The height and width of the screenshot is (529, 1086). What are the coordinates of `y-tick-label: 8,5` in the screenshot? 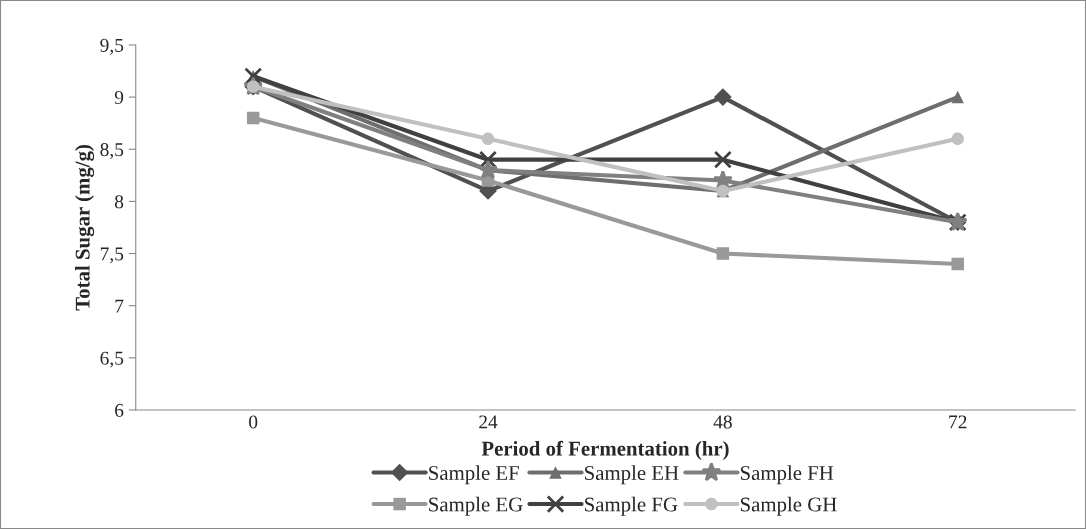 It's located at (112, 151).